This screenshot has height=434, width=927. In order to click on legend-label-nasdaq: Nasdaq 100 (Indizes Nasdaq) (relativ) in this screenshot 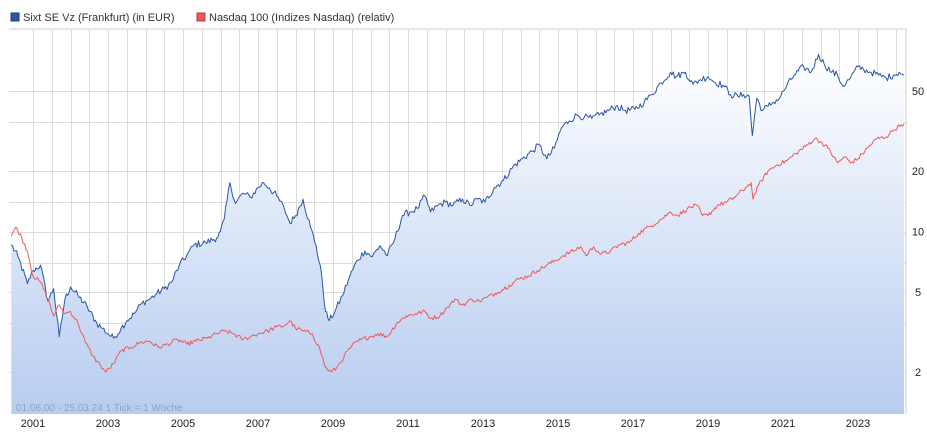, I will do `click(301, 18)`.